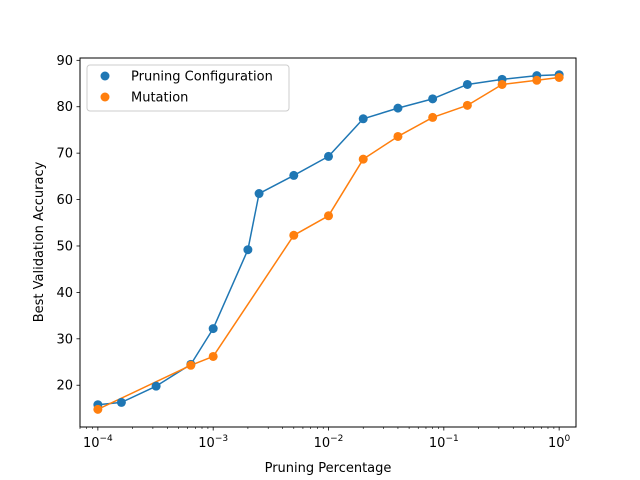 This screenshot has height=480, width=640. I want to click on legend-label: Pruning Configuration, so click(202, 77).